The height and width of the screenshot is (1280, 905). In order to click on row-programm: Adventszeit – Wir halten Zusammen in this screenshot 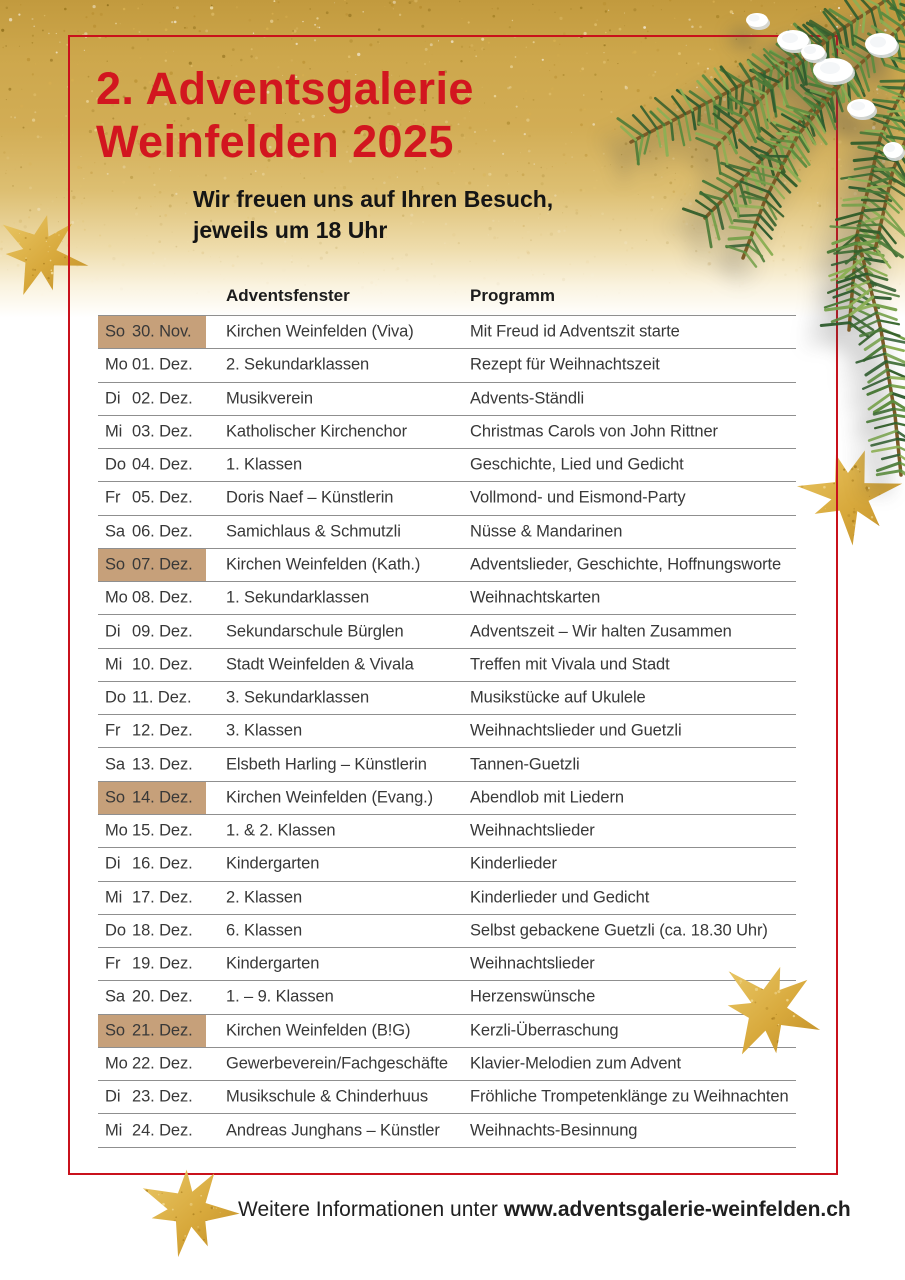, I will do `click(601, 631)`.